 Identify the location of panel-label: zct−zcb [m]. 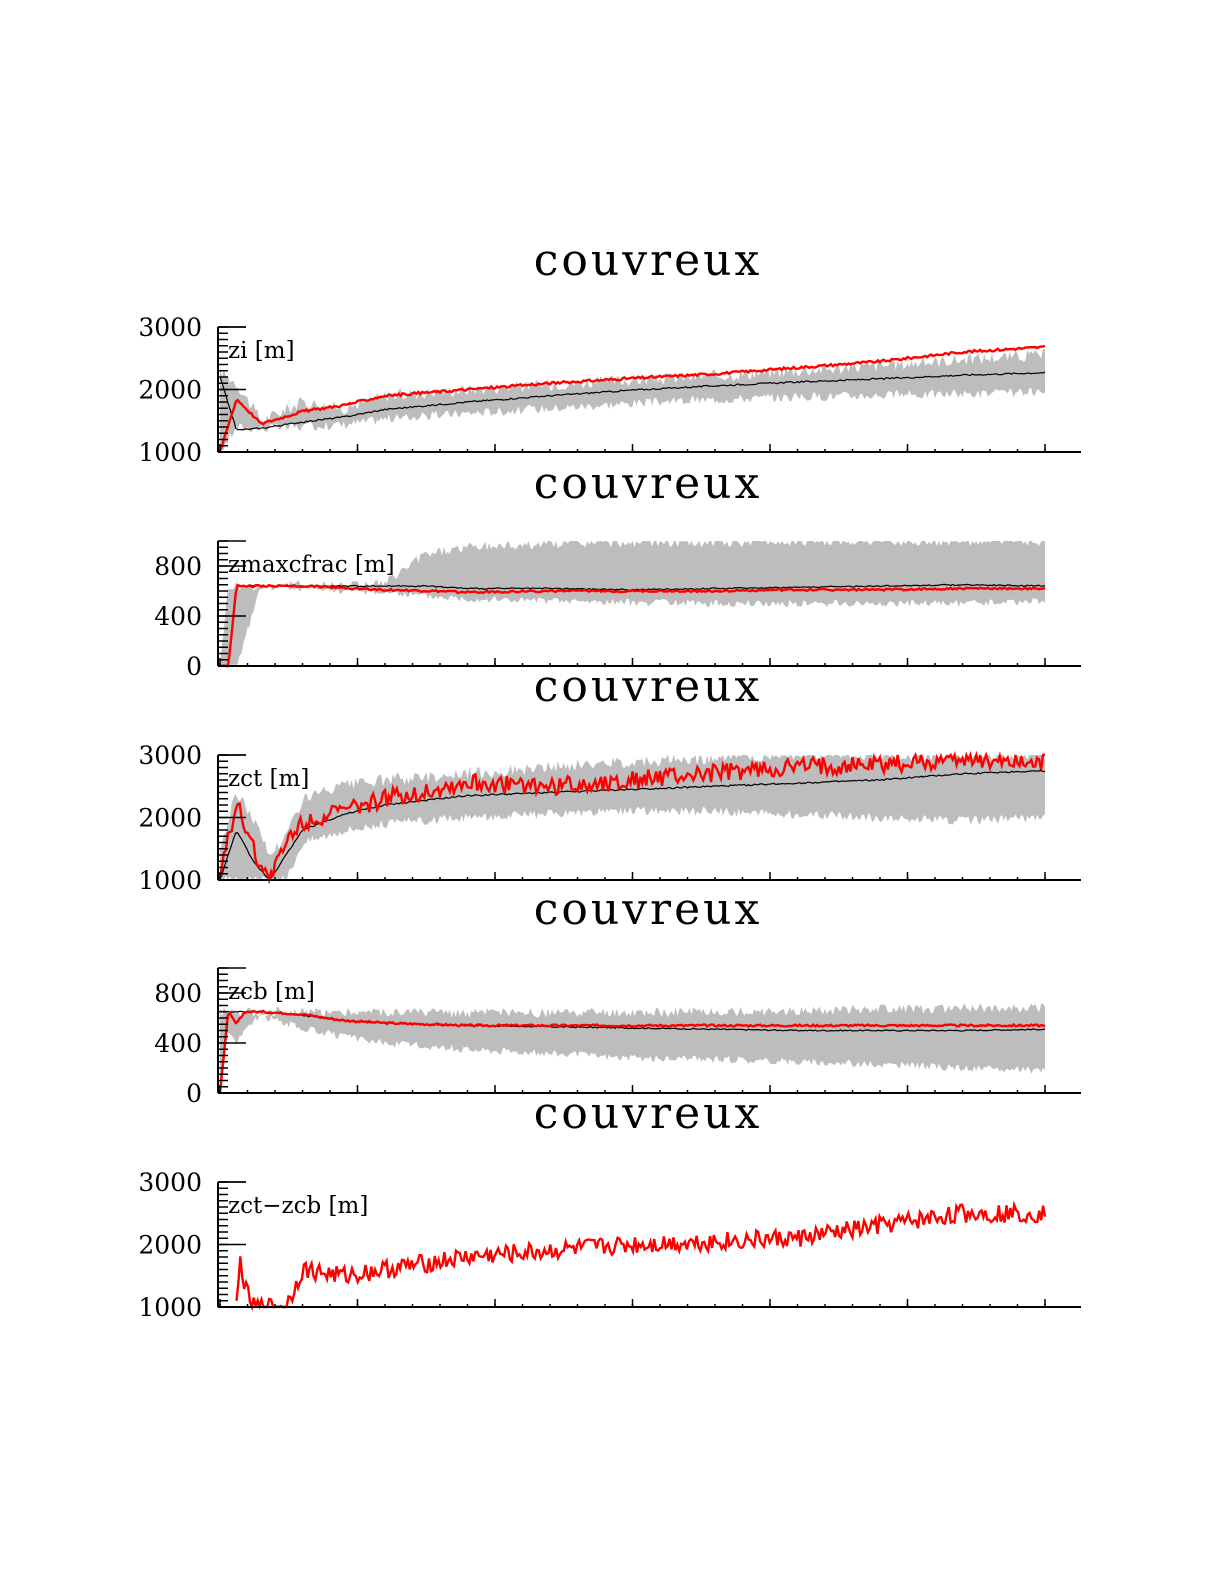
(298, 1206).